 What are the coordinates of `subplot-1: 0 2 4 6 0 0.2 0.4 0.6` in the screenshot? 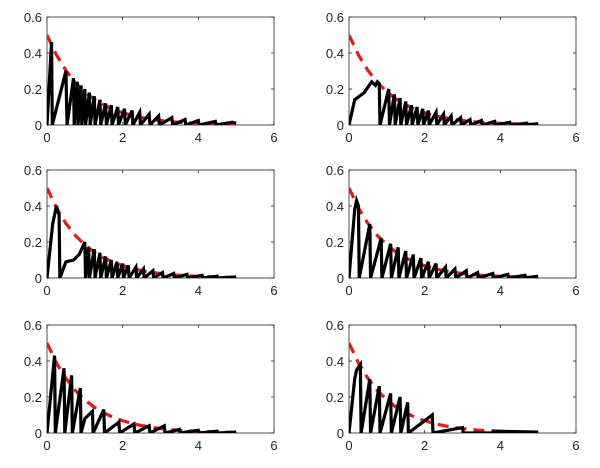 It's located at (151, 77).